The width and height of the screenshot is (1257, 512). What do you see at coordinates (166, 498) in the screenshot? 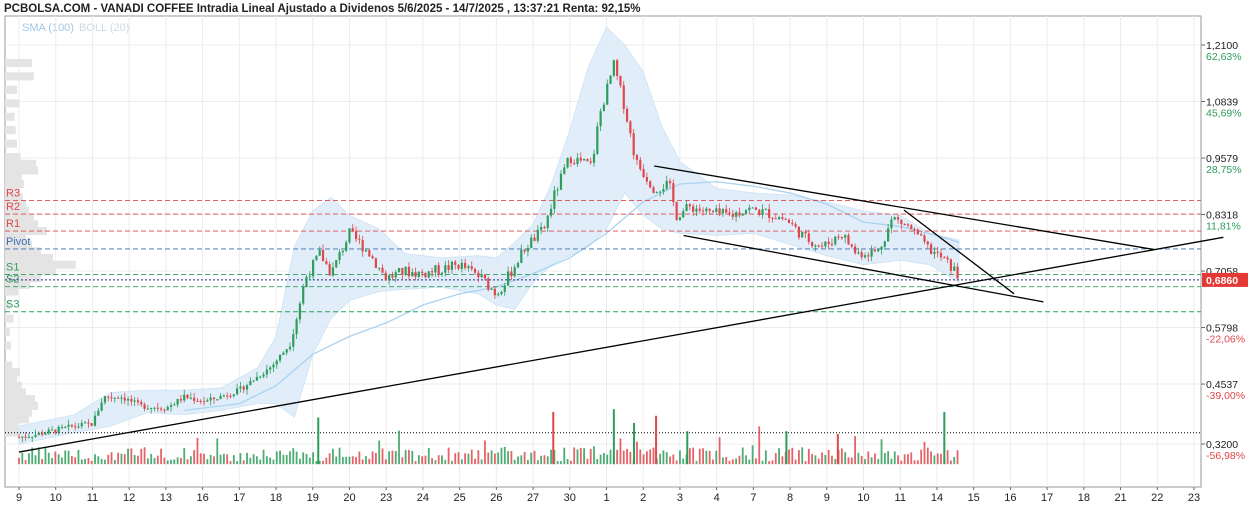
I see `x-tick-label: 13` at bounding box center [166, 498].